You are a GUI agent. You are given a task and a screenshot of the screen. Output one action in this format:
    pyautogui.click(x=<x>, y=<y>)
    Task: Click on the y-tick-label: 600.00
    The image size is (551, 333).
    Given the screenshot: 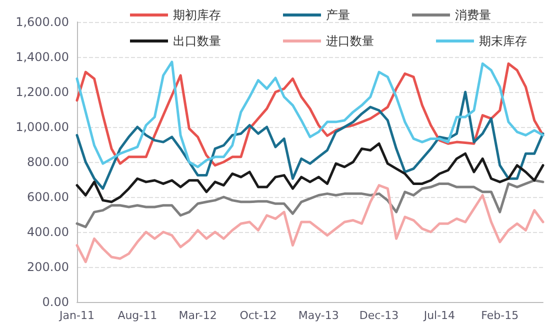 What is the action you would take?
    pyautogui.click(x=48, y=197)
    